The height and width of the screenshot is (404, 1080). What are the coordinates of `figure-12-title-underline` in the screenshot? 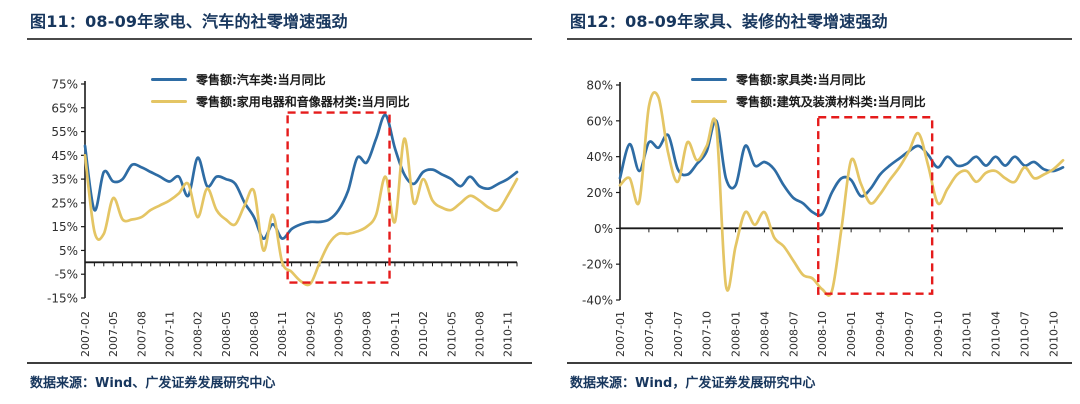 It's located at (819, 39).